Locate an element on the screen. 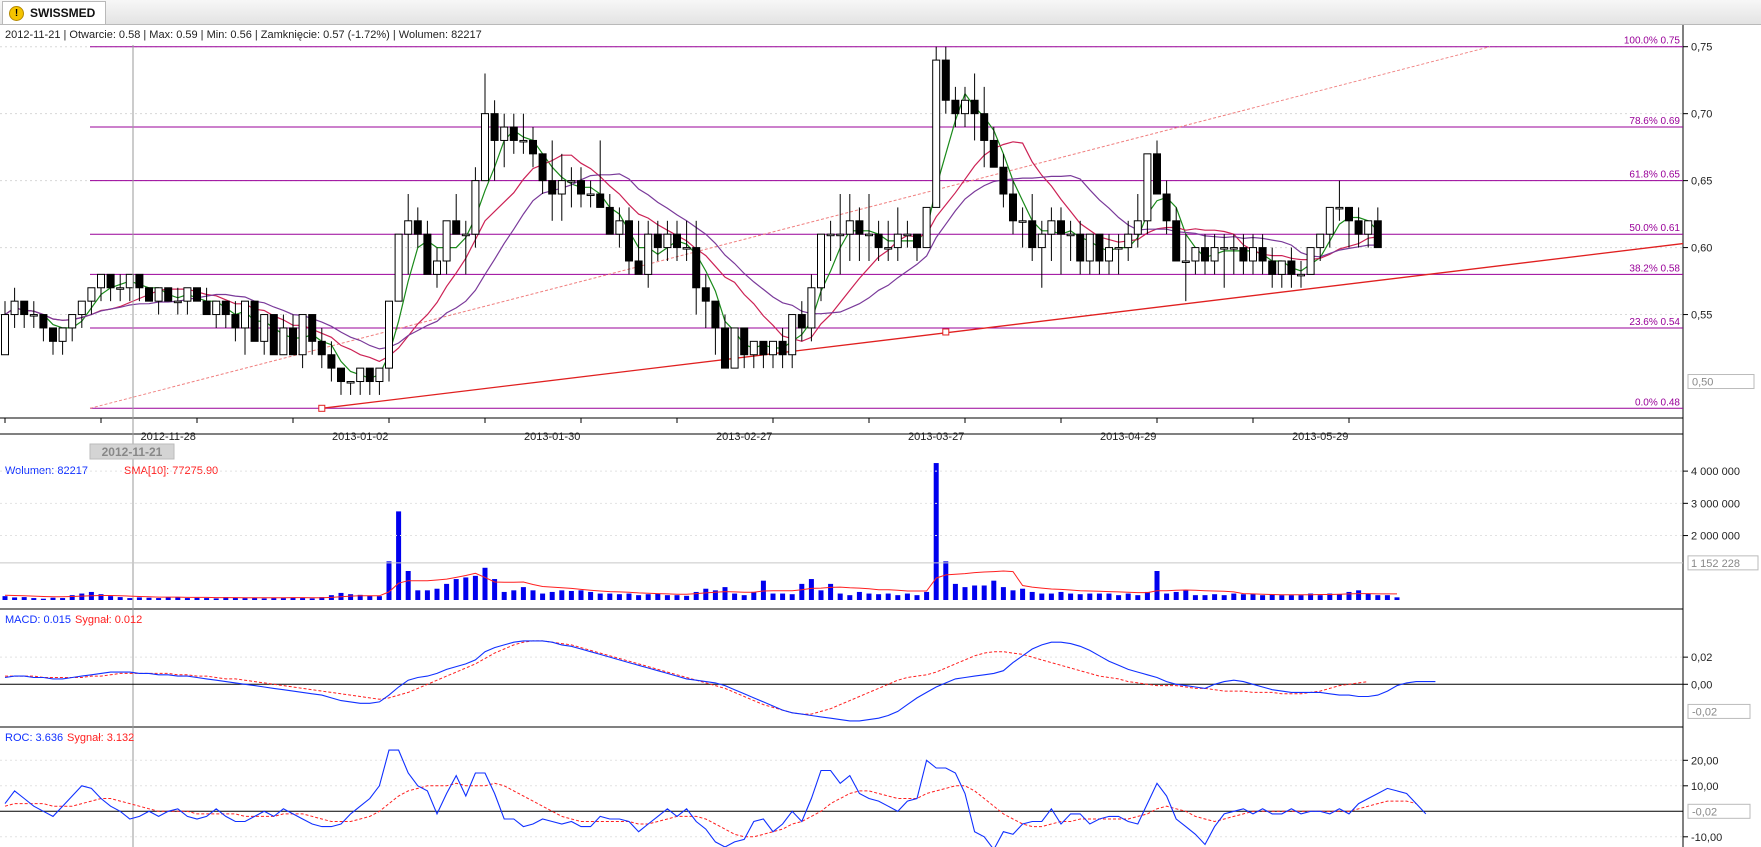 Image resolution: width=1761 pixels, height=847 pixels. price-tick-label: 0,75 is located at coordinates (1701, 48).